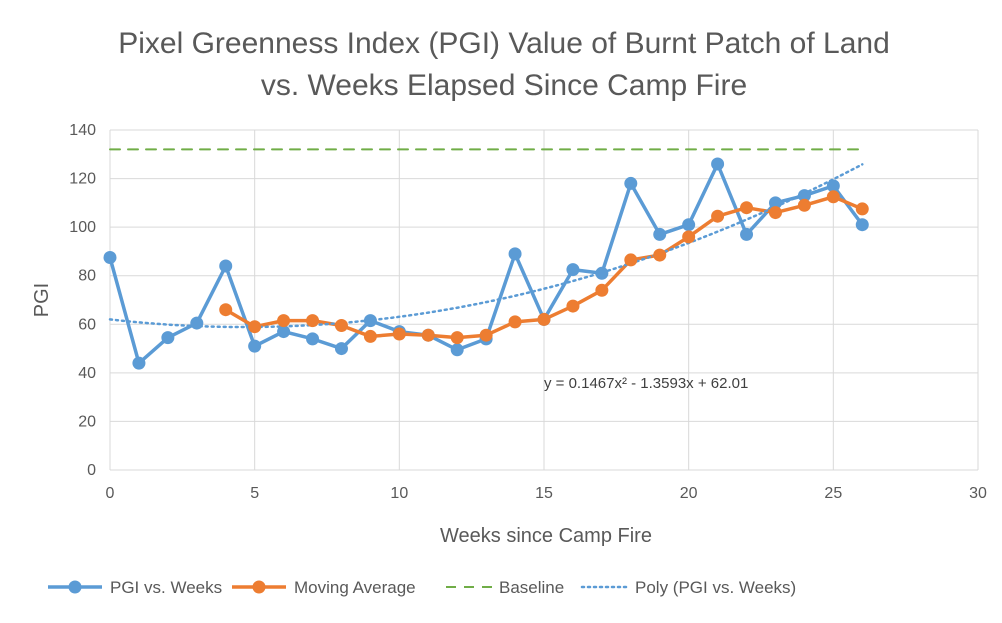 This screenshot has height=623, width=1002. Describe the element at coordinates (646, 383) in the screenshot. I see `trendline-equation: y = 0.1467x² - 1.3593x + 62.01` at that location.